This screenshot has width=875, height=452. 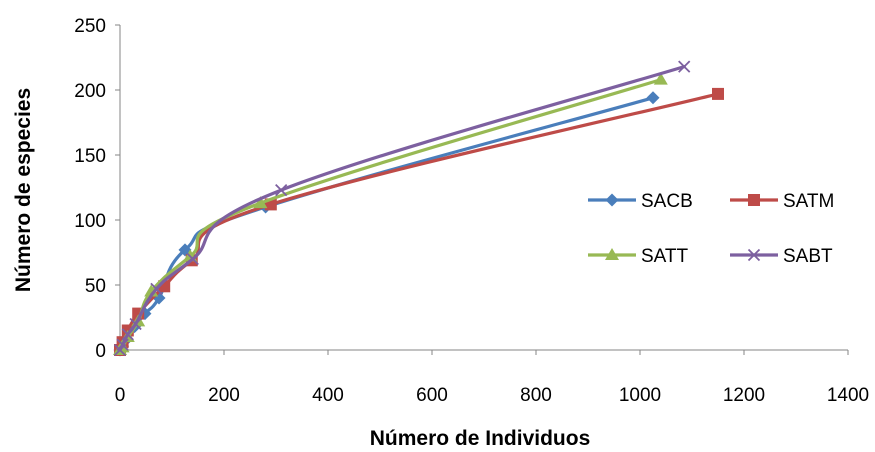 What do you see at coordinates (848, 395) in the screenshot?
I see `x-tick-label: 1400` at bounding box center [848, 395].